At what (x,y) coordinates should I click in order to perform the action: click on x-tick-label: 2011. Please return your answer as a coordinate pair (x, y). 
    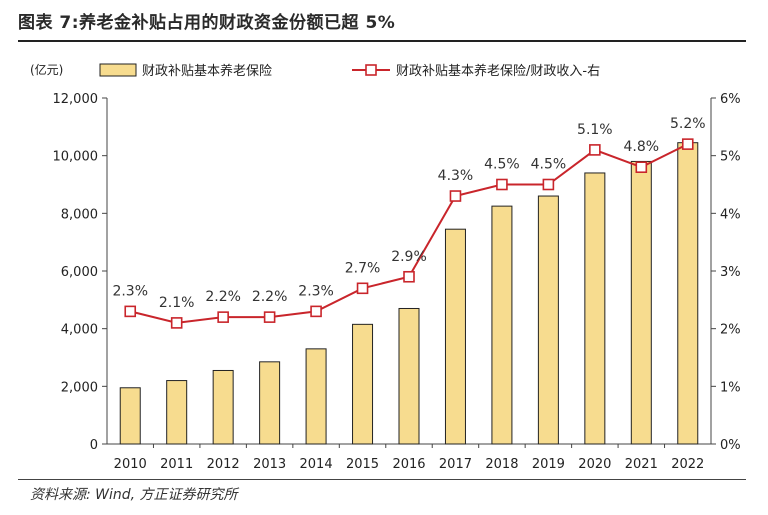
    Looking at the image, I should click on (176, 464).